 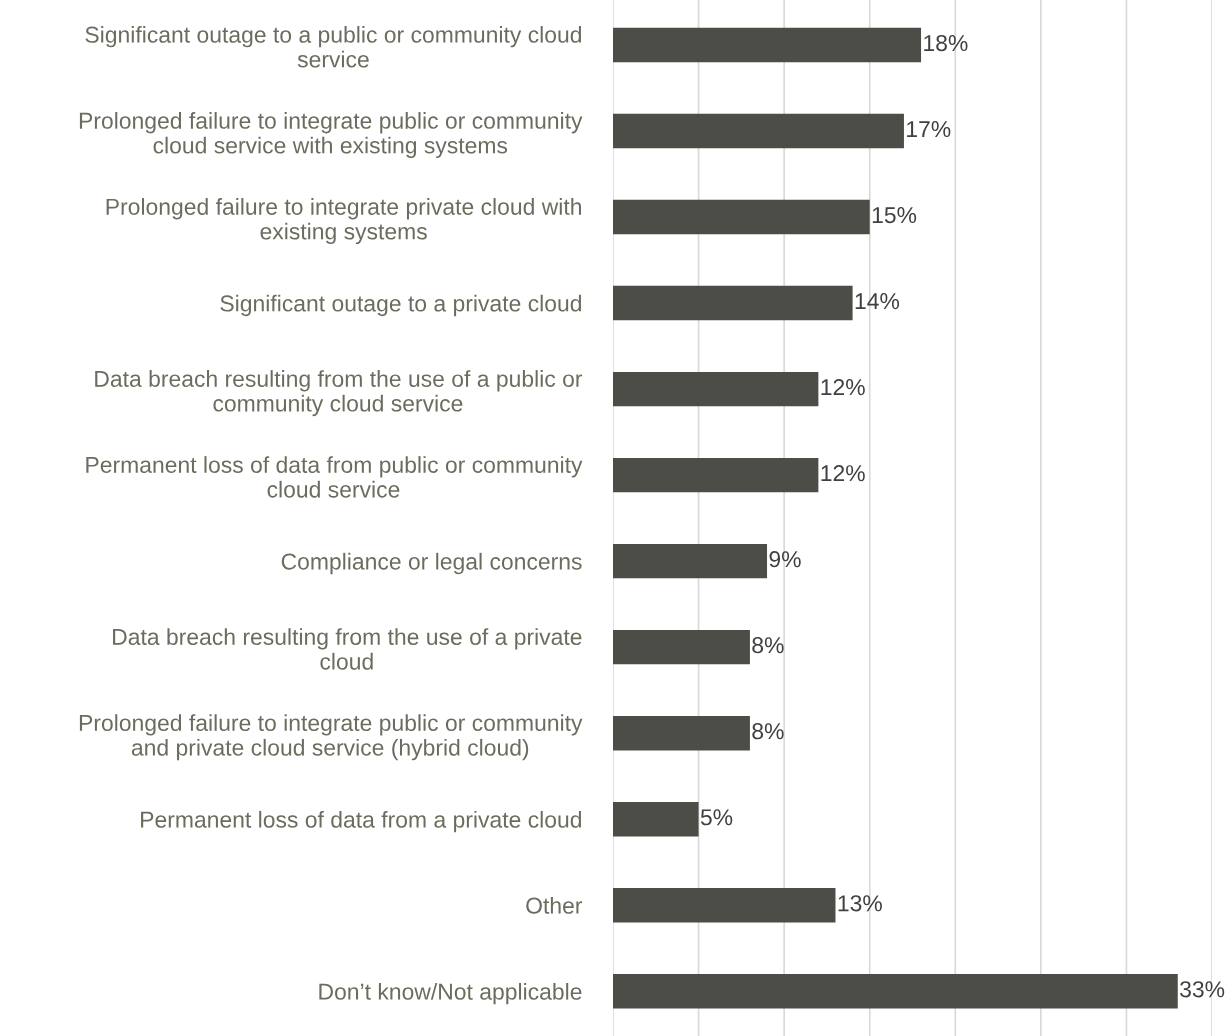 What do you see at coordinates (894, 215) in the screenshot?
I see `data-label: 15%` at bounding box center [894, 215].